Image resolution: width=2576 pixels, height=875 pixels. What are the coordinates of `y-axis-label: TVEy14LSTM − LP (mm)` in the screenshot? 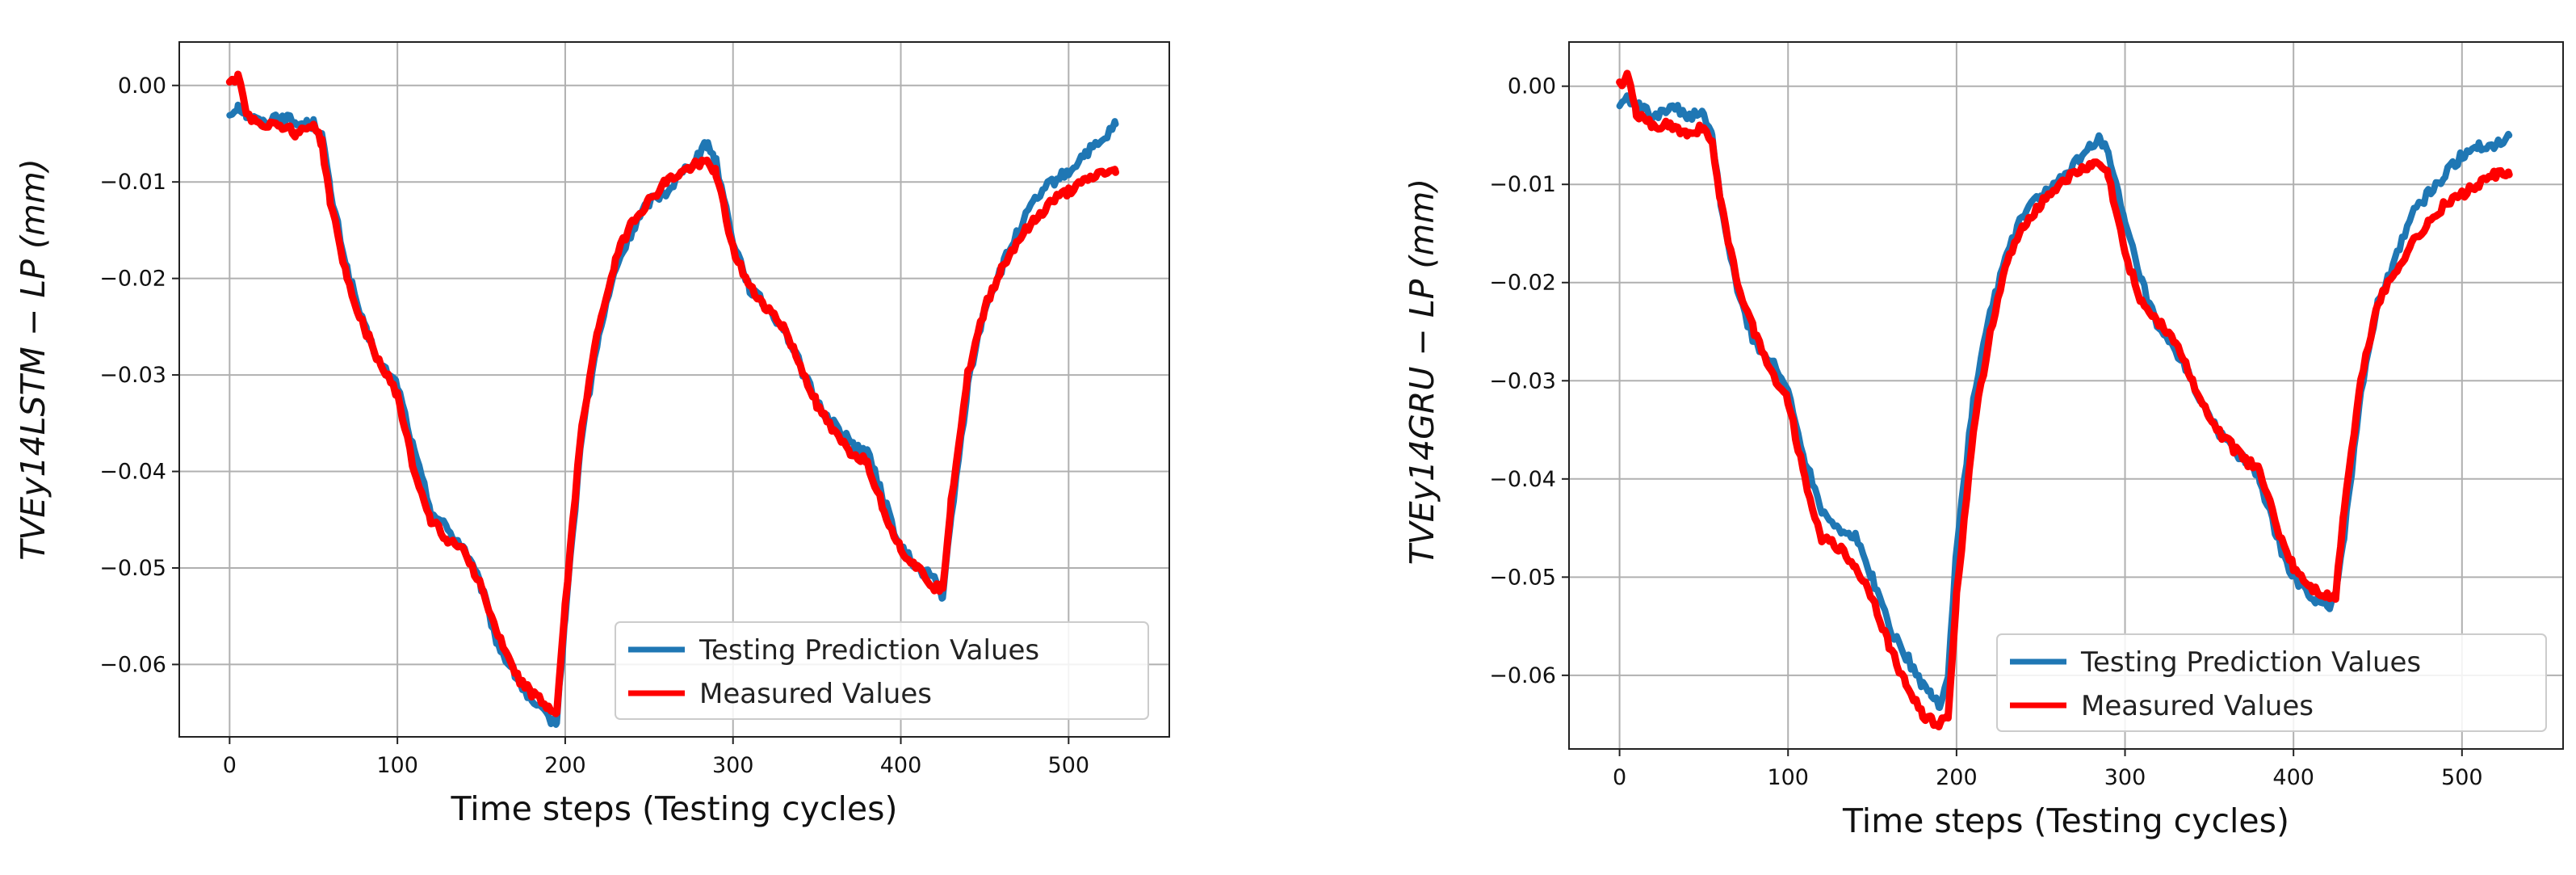 It's located at (33, 359).